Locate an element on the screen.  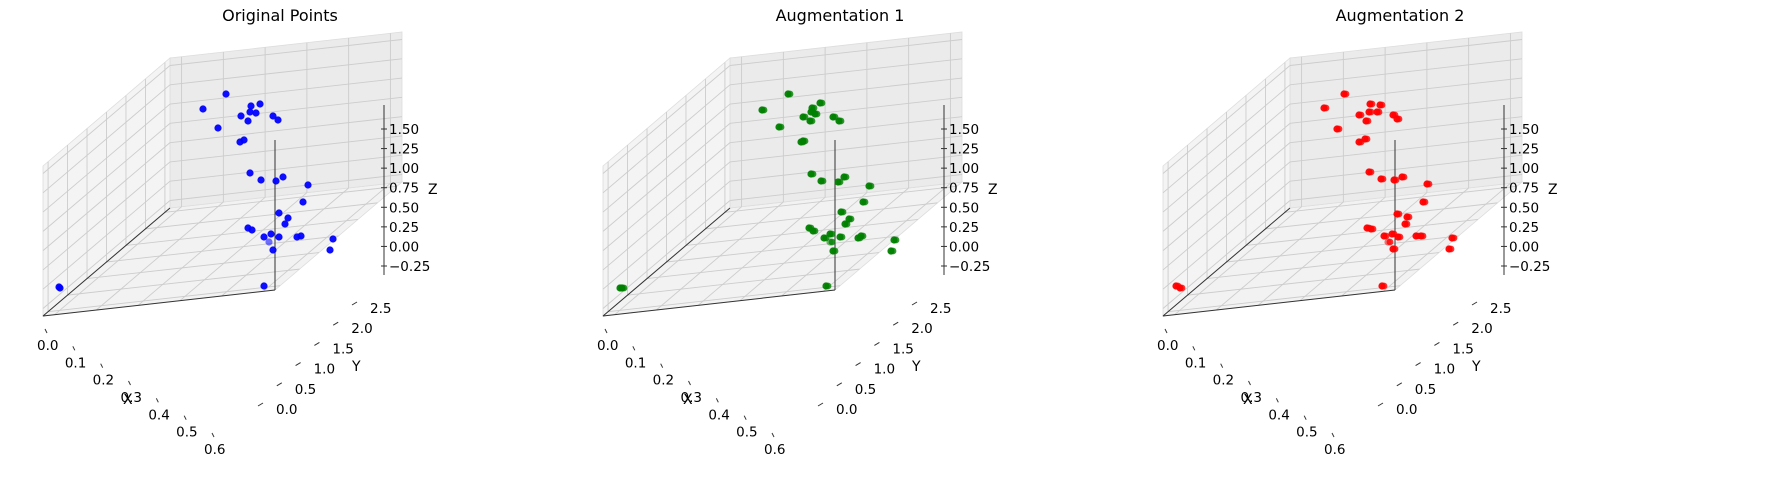
z-tick-label: −0.25 is located at coordinates (1529, 267).